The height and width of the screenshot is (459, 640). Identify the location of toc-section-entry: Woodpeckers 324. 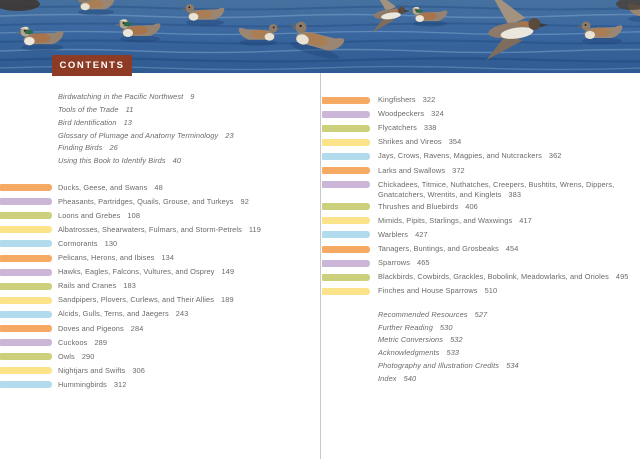
(320, 121).